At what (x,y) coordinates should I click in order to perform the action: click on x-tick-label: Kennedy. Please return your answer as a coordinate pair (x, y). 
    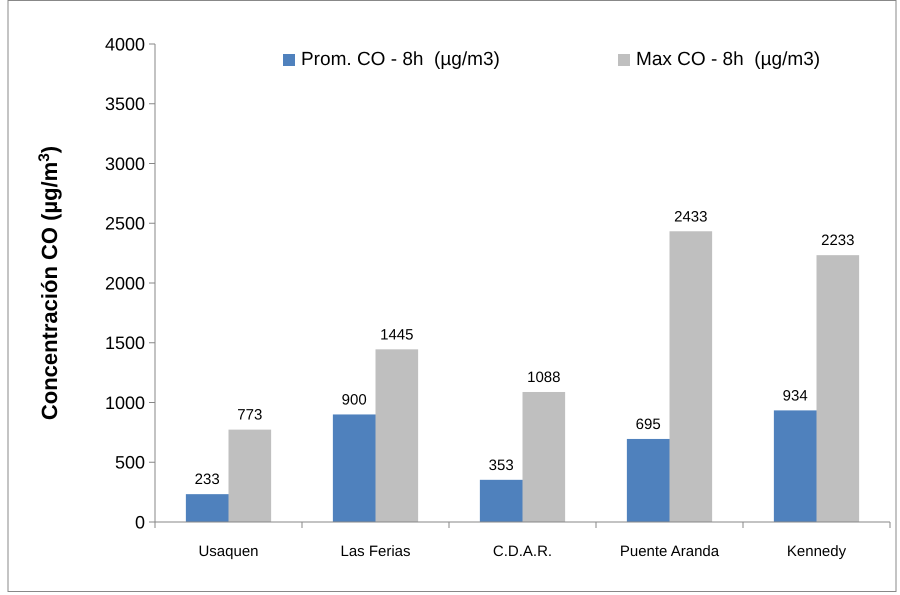
    Looking at the image, I should click on (816, 551).